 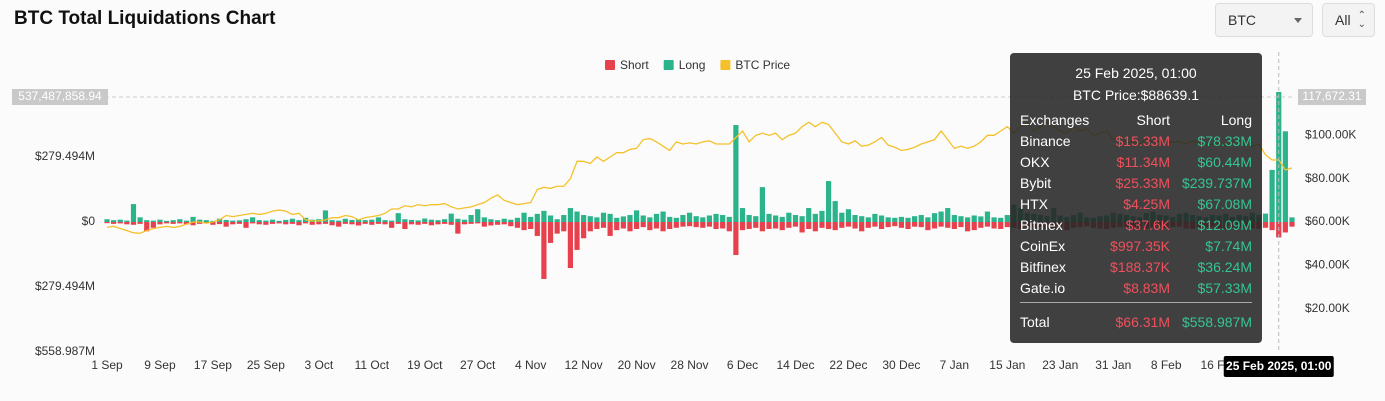 I want to click on x-tick-label: 15 Jan, so click(x=1007, y=365).